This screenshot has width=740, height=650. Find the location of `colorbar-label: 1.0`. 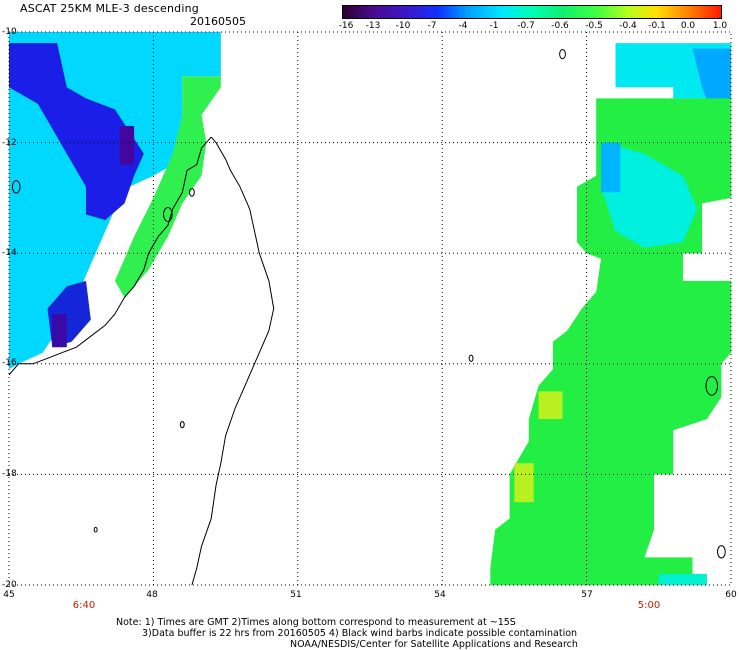

colorbar-label: 1.0 is located at coordinates (720, 26).